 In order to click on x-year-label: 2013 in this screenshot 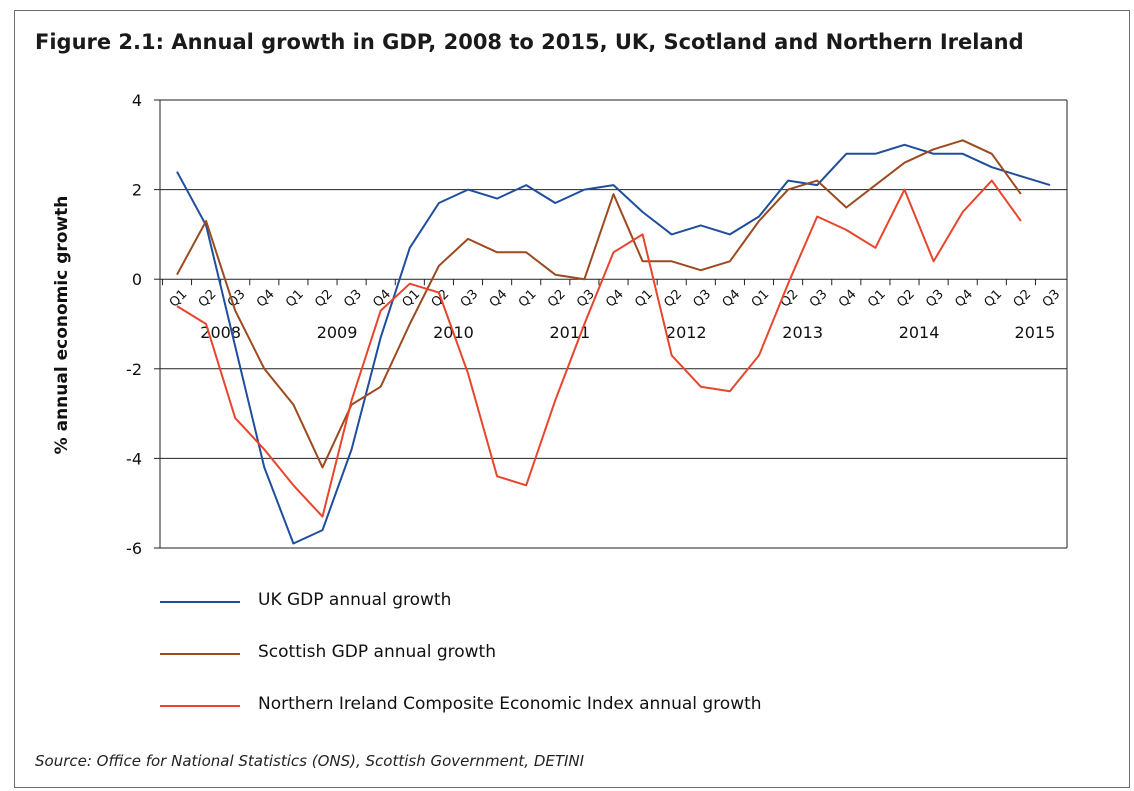, I will do `click(802, 332)`.